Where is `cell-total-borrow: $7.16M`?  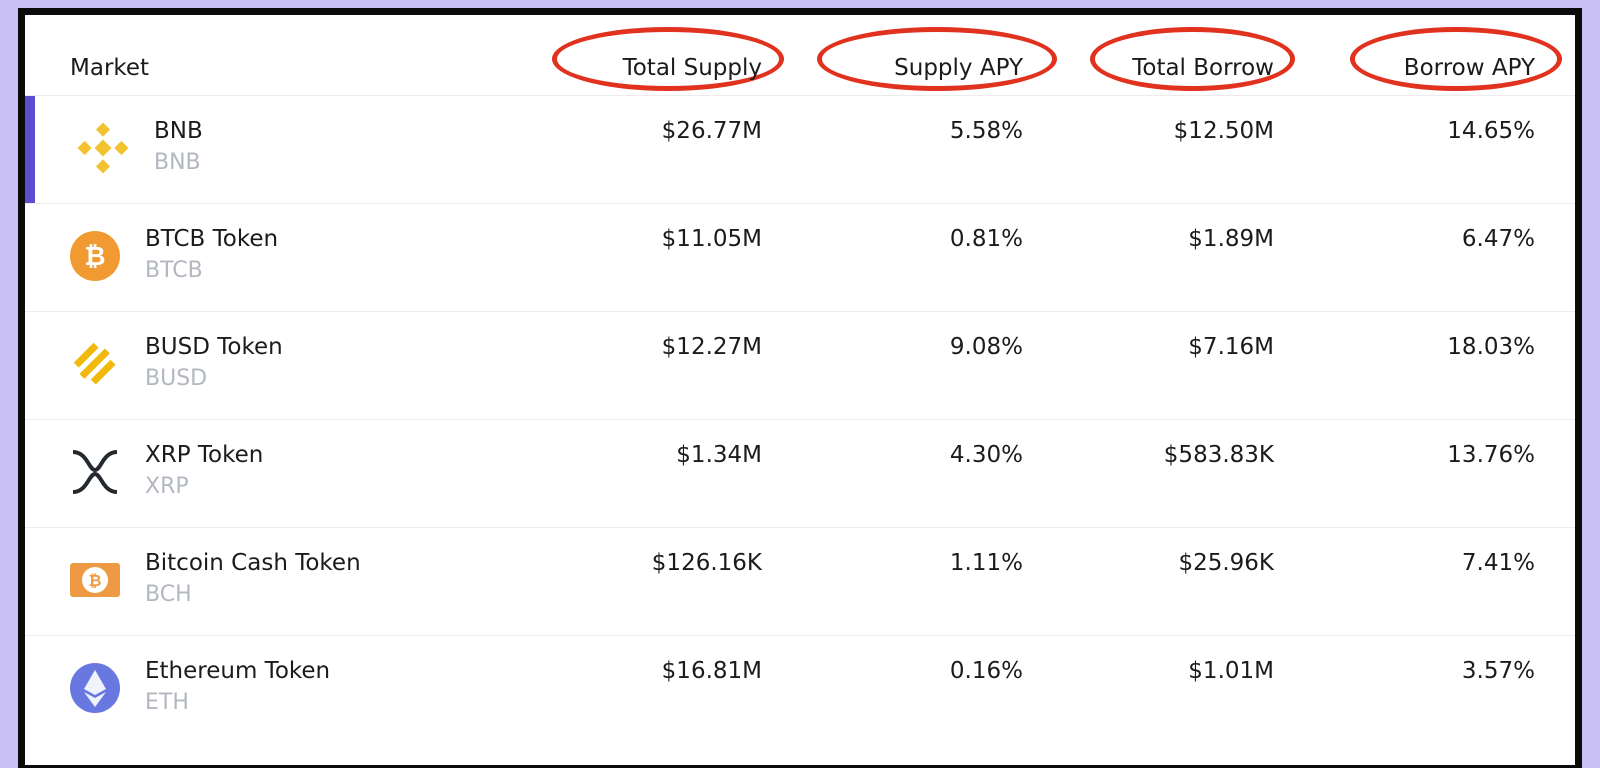
cell-total-borrow: $7.16M is located at coordinates (1231, 347).